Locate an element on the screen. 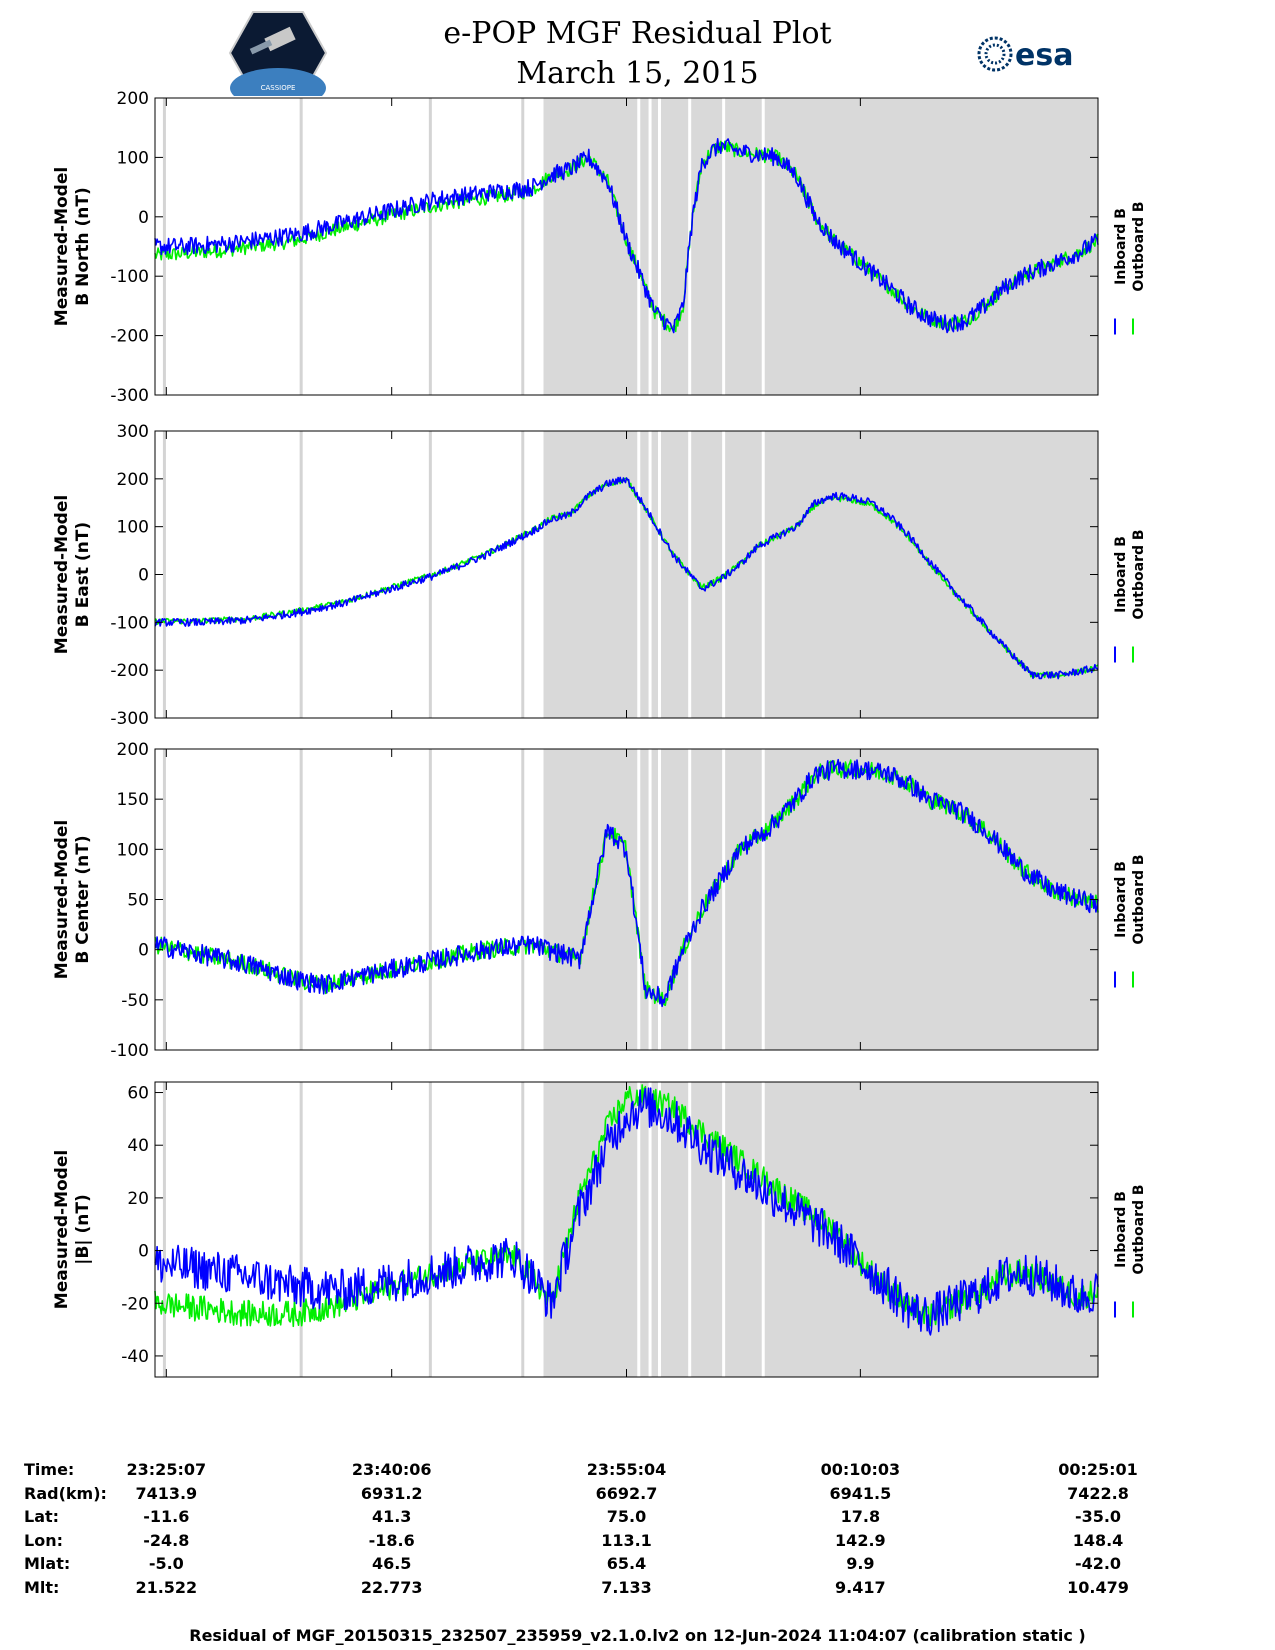  y-tick-label: -50 is located at coordinates (135, 1001).